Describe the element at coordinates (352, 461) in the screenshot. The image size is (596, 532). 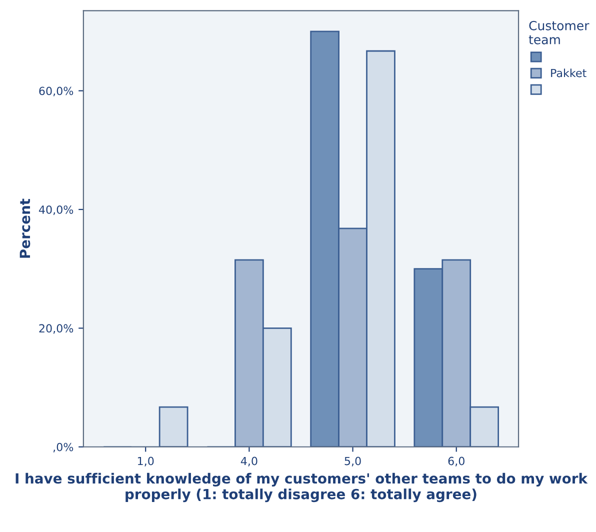
I see `x-tick-label: 5,0` at that location.